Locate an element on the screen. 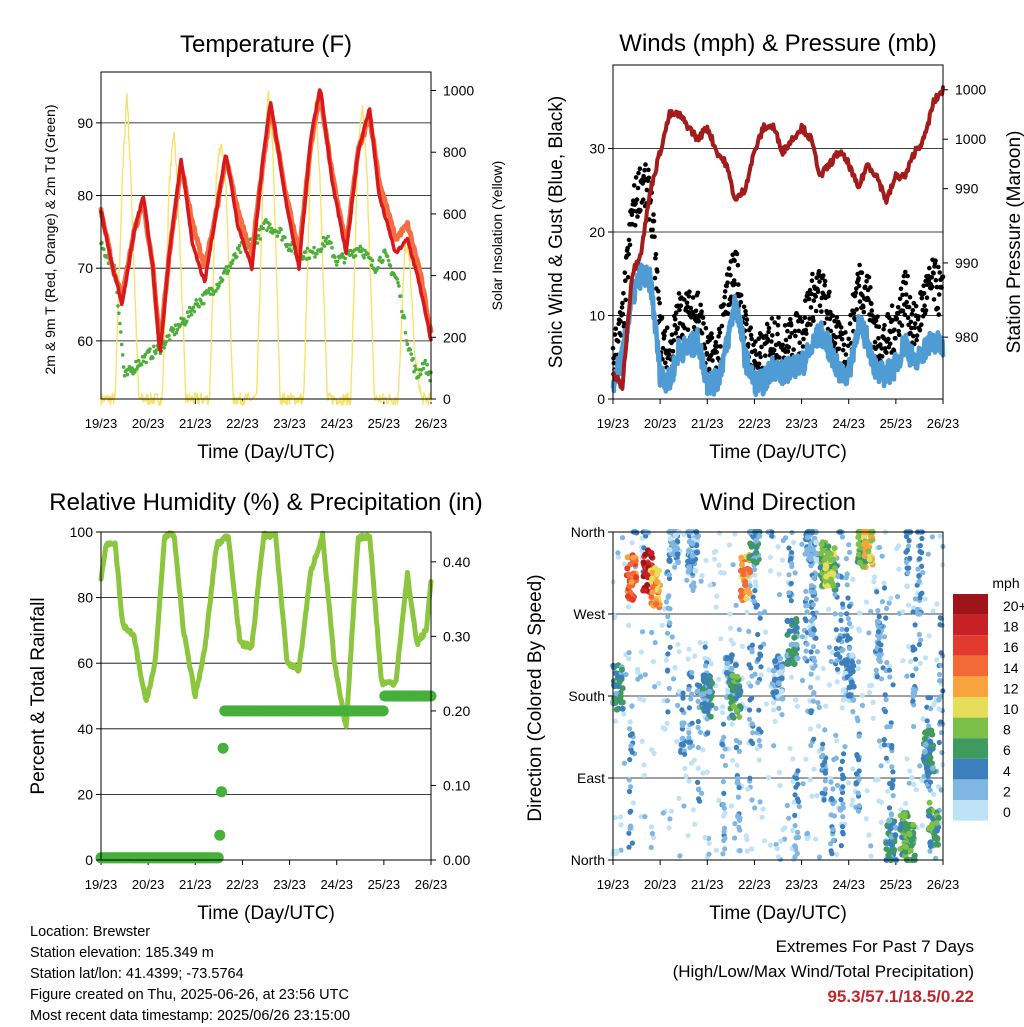 This screenshot has width=1024, height=1027. legend-label: 0 is located at coordinates (1007, 812).